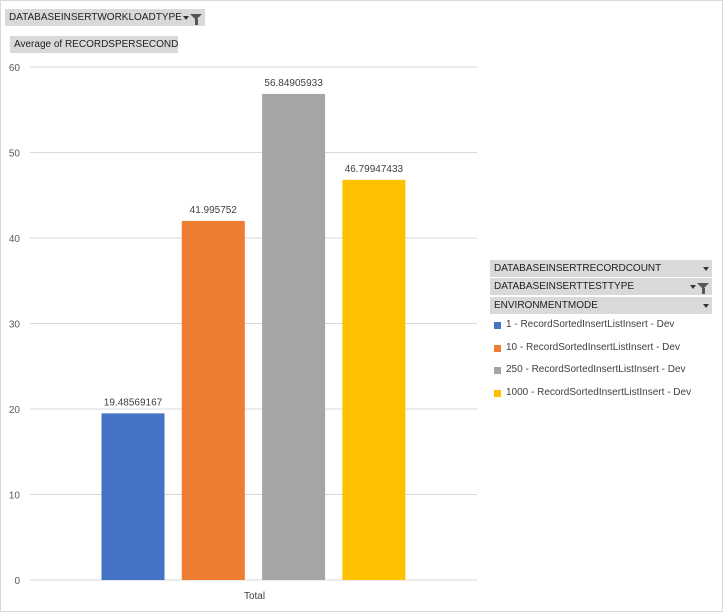  What do you see at coordinates (254, 596) in the screenshot?
I see `x-category-label: Total` at bounding box center [254, 596].